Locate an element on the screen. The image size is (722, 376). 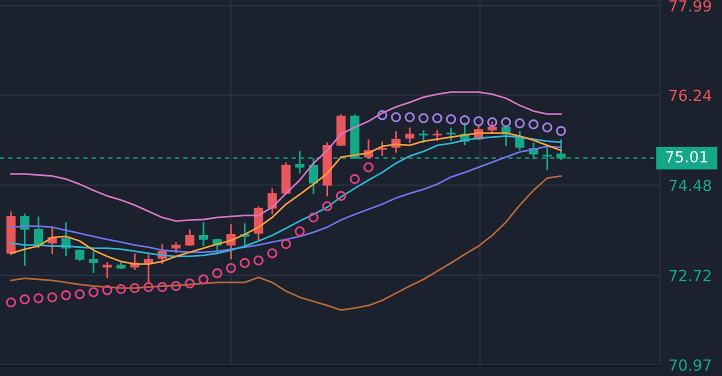
y-tick-label: 72.72 is located at coordinates (690, 276).